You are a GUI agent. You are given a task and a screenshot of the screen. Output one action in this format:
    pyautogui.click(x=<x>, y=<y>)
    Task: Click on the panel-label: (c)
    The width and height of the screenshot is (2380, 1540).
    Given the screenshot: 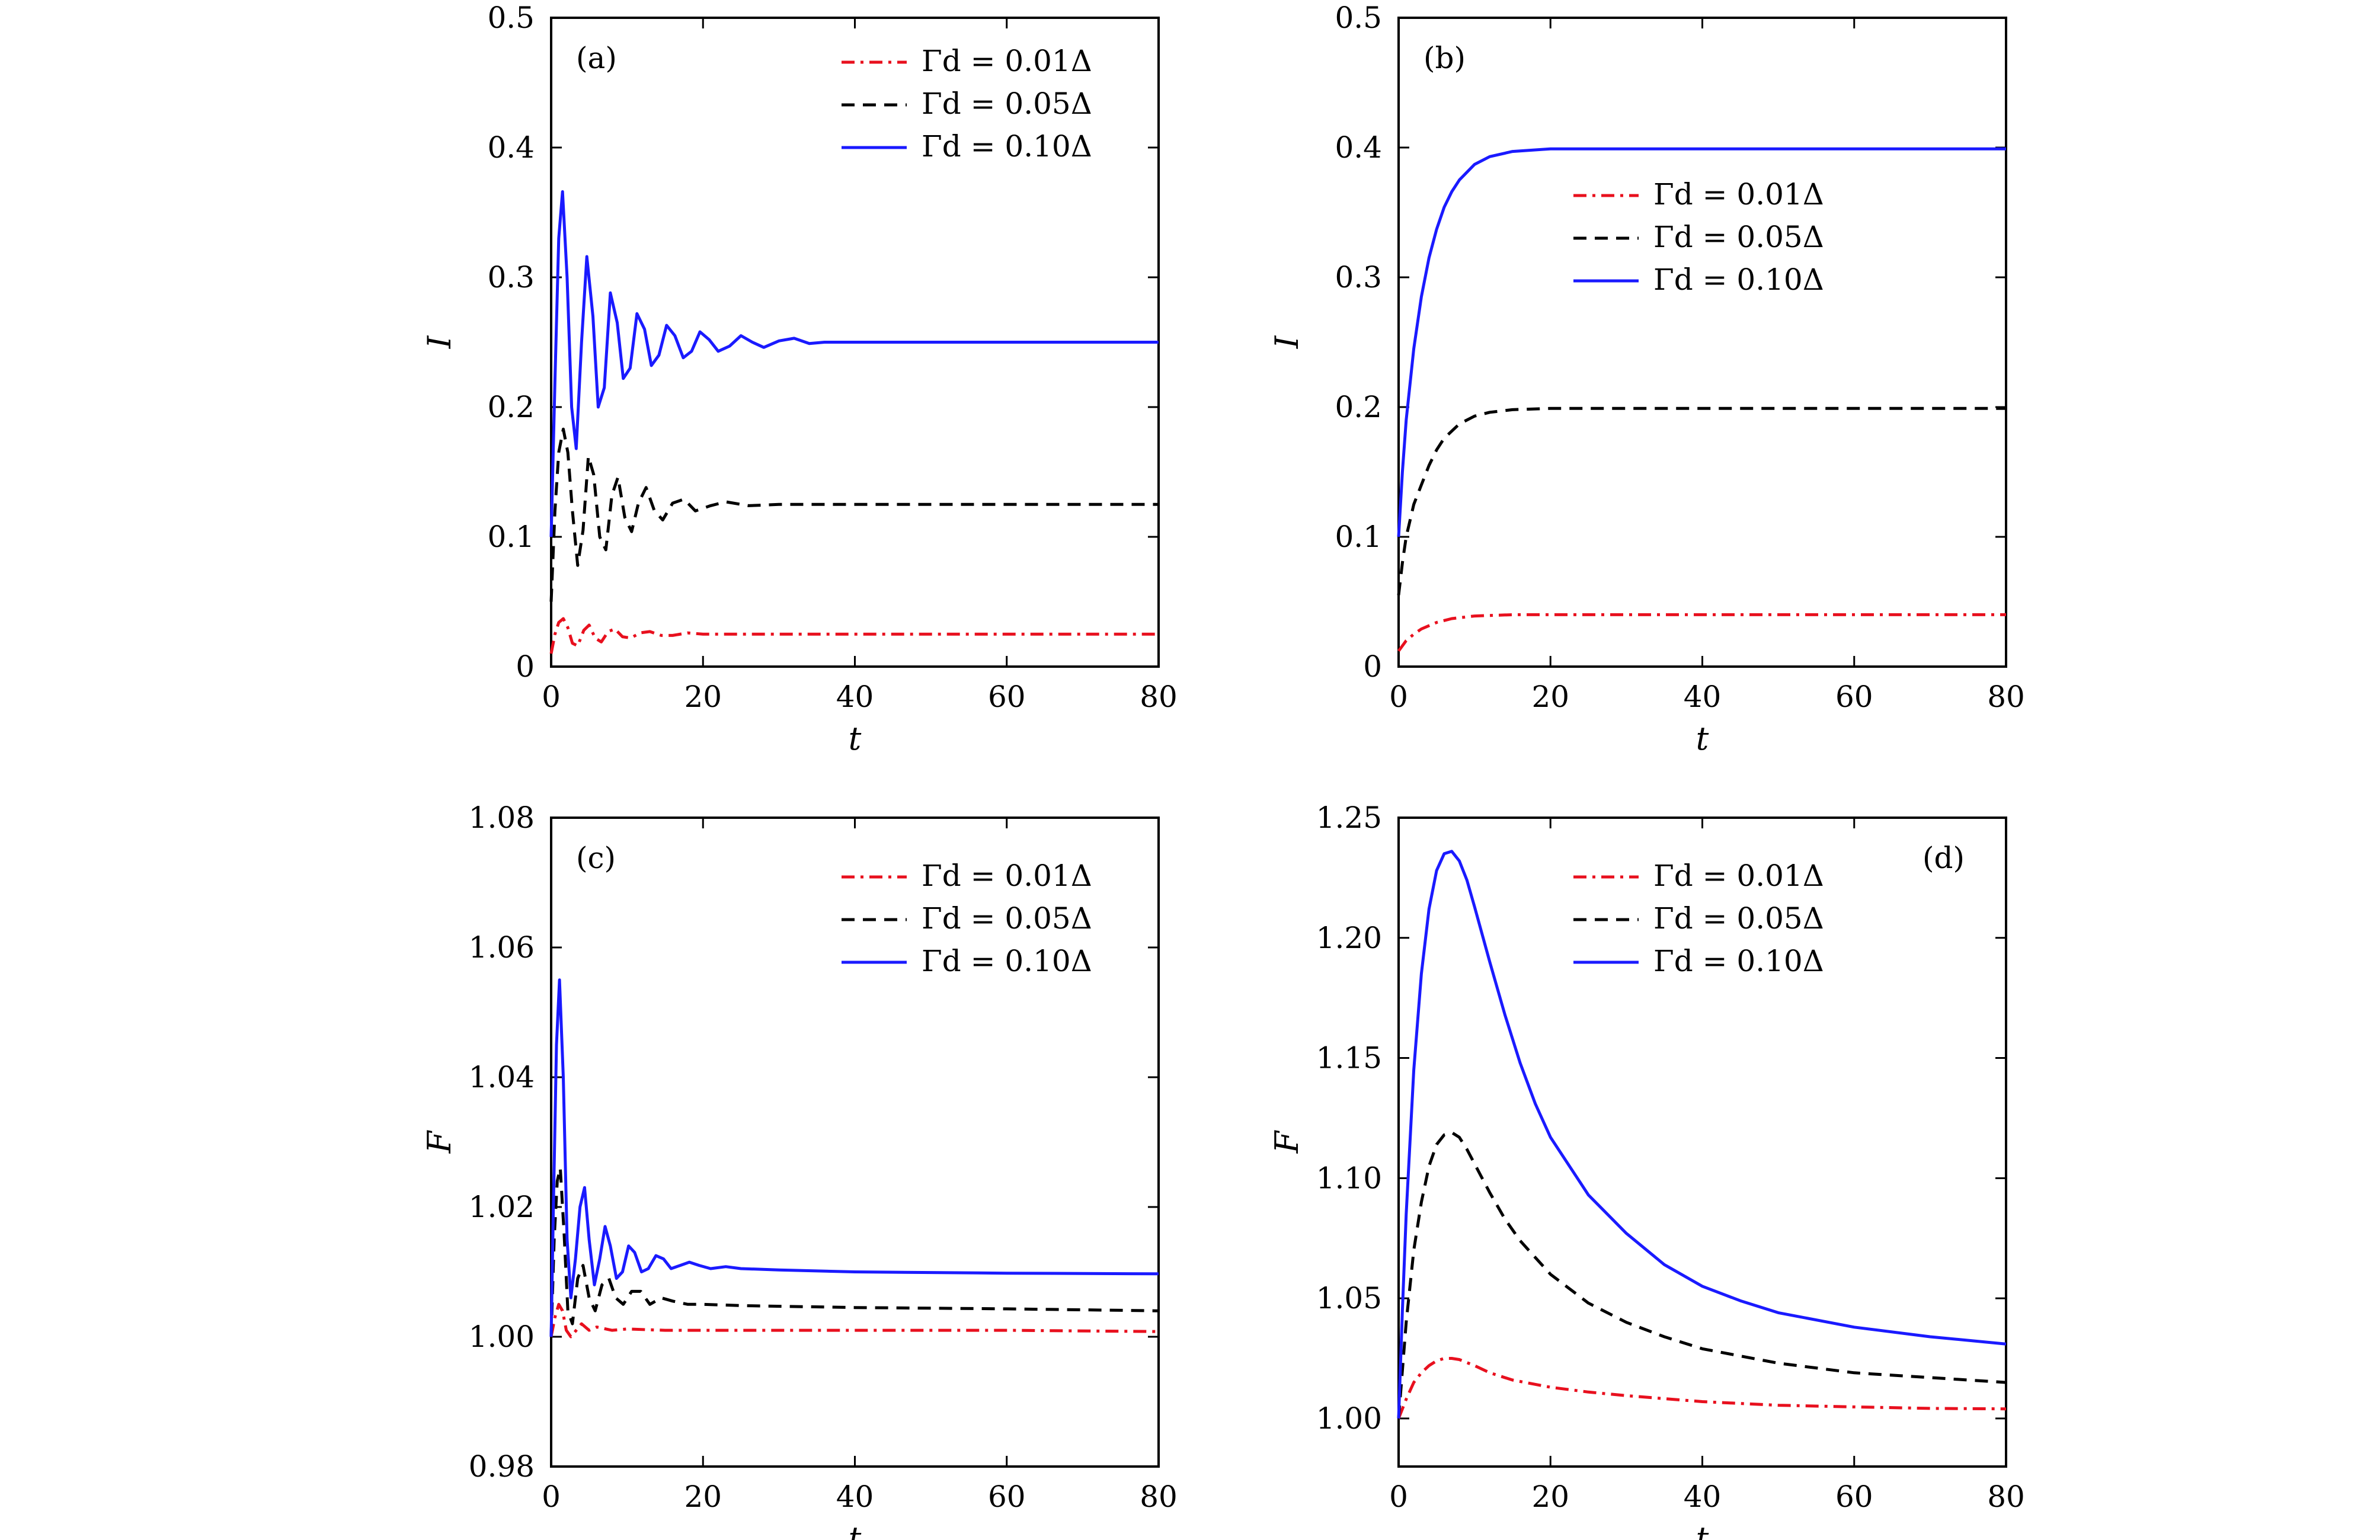 What is the action you would take?
    pyautogui.click(x=596, y=858)
    